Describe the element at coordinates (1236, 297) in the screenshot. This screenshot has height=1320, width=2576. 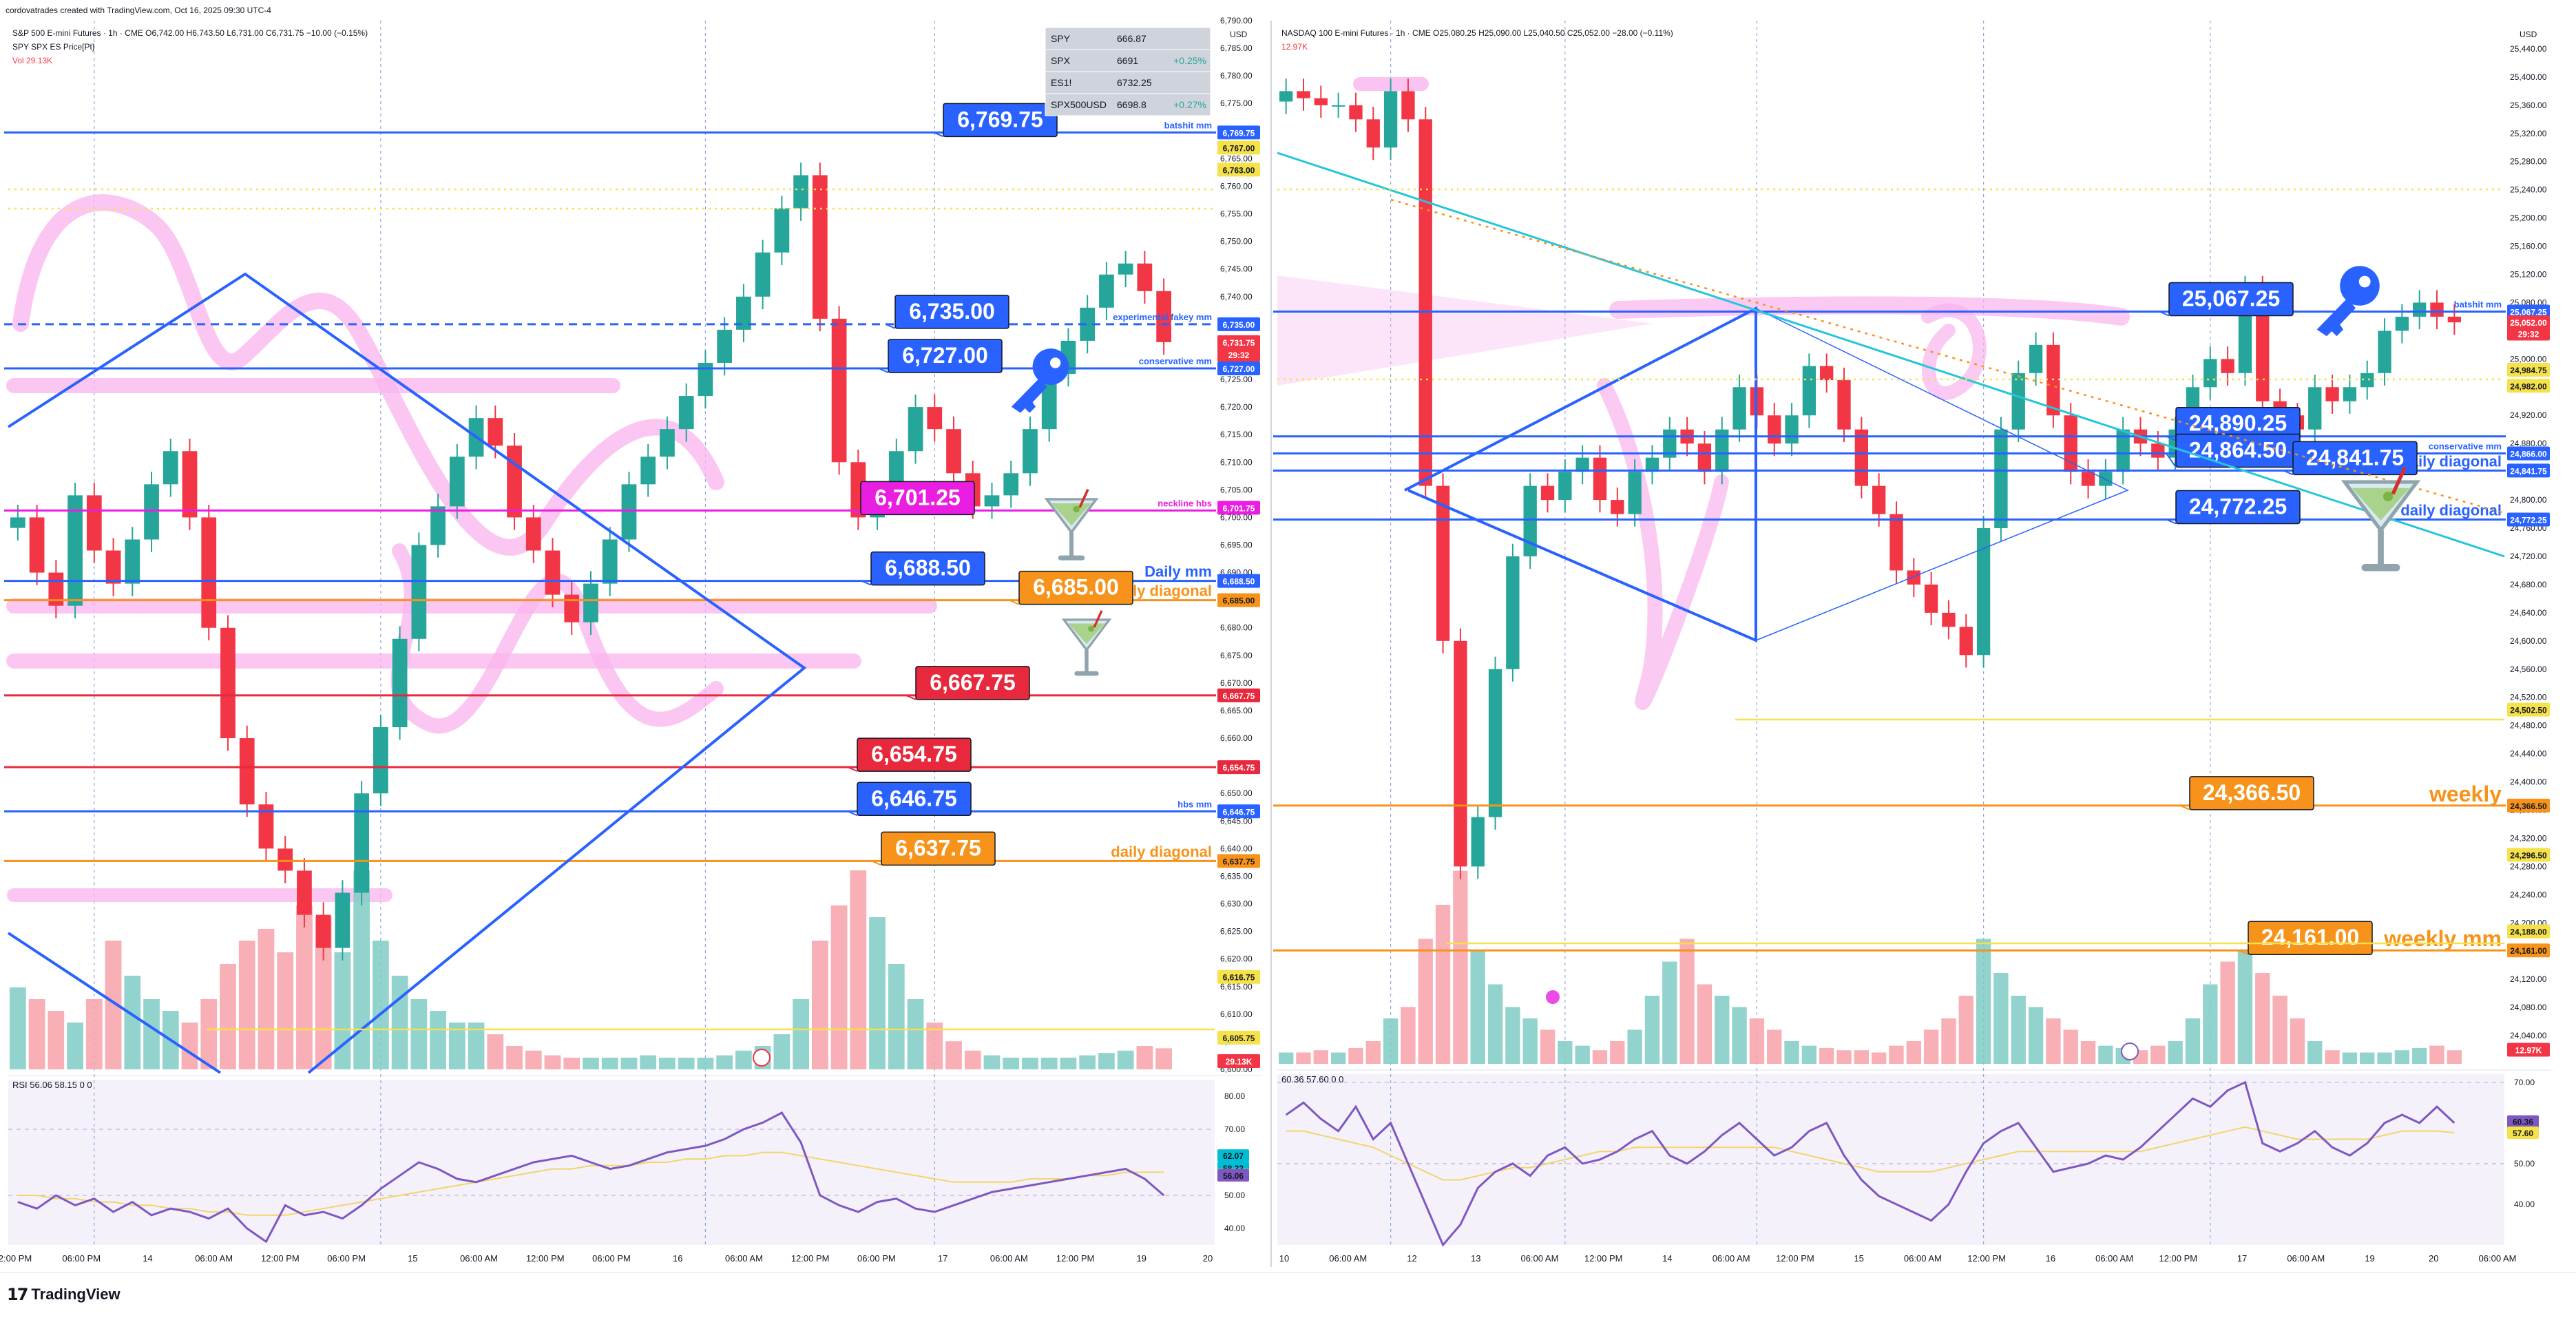
I see `y-tick-label: 6,740.00` at that location.